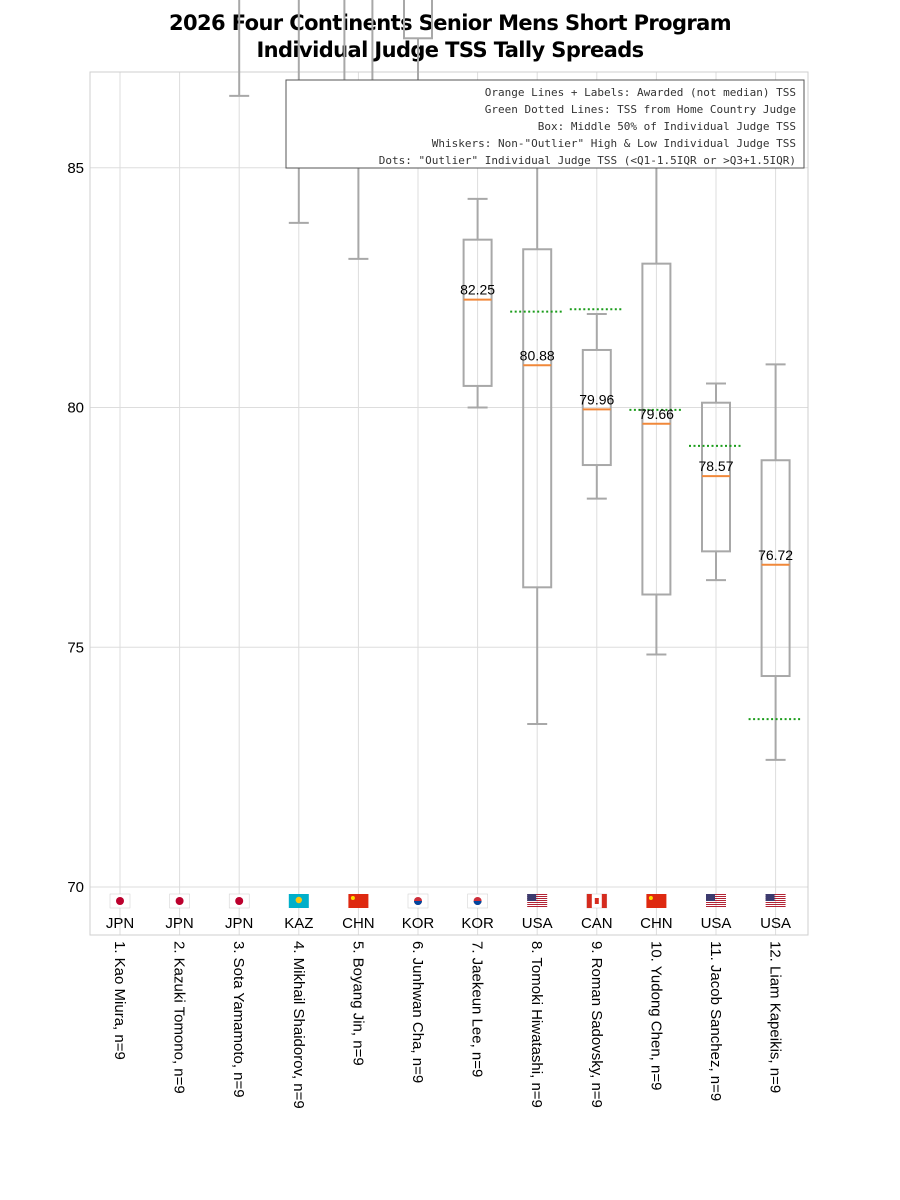 This screenshot has height=1200, width=900. Describe the element at coordinates (298, 923) in the screenshot. I see `country-code-label: KAZ` at that location.